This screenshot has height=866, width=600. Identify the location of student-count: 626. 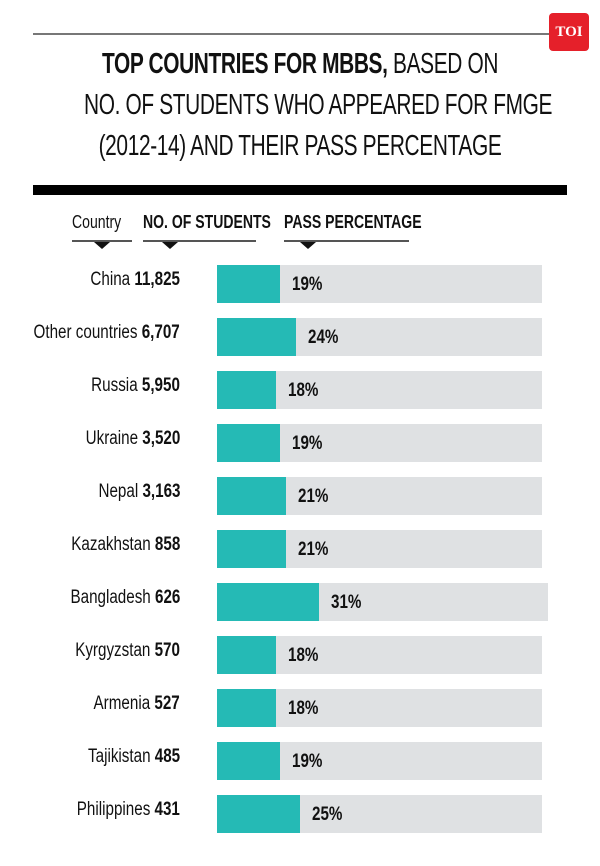
(167, 597).